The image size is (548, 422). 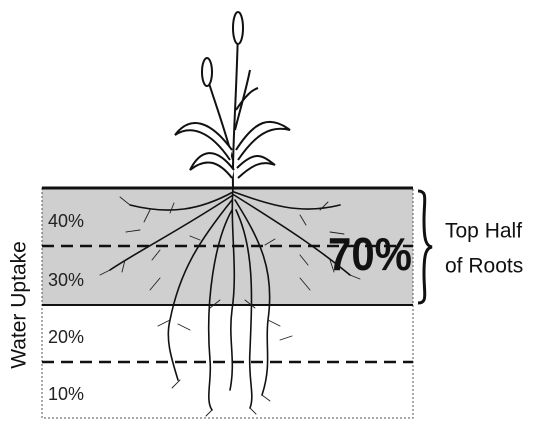 What do you see at coordinates (66, 221) in the screenshot?
I see `zone-label: 40%` at bounding box center [66, 221].